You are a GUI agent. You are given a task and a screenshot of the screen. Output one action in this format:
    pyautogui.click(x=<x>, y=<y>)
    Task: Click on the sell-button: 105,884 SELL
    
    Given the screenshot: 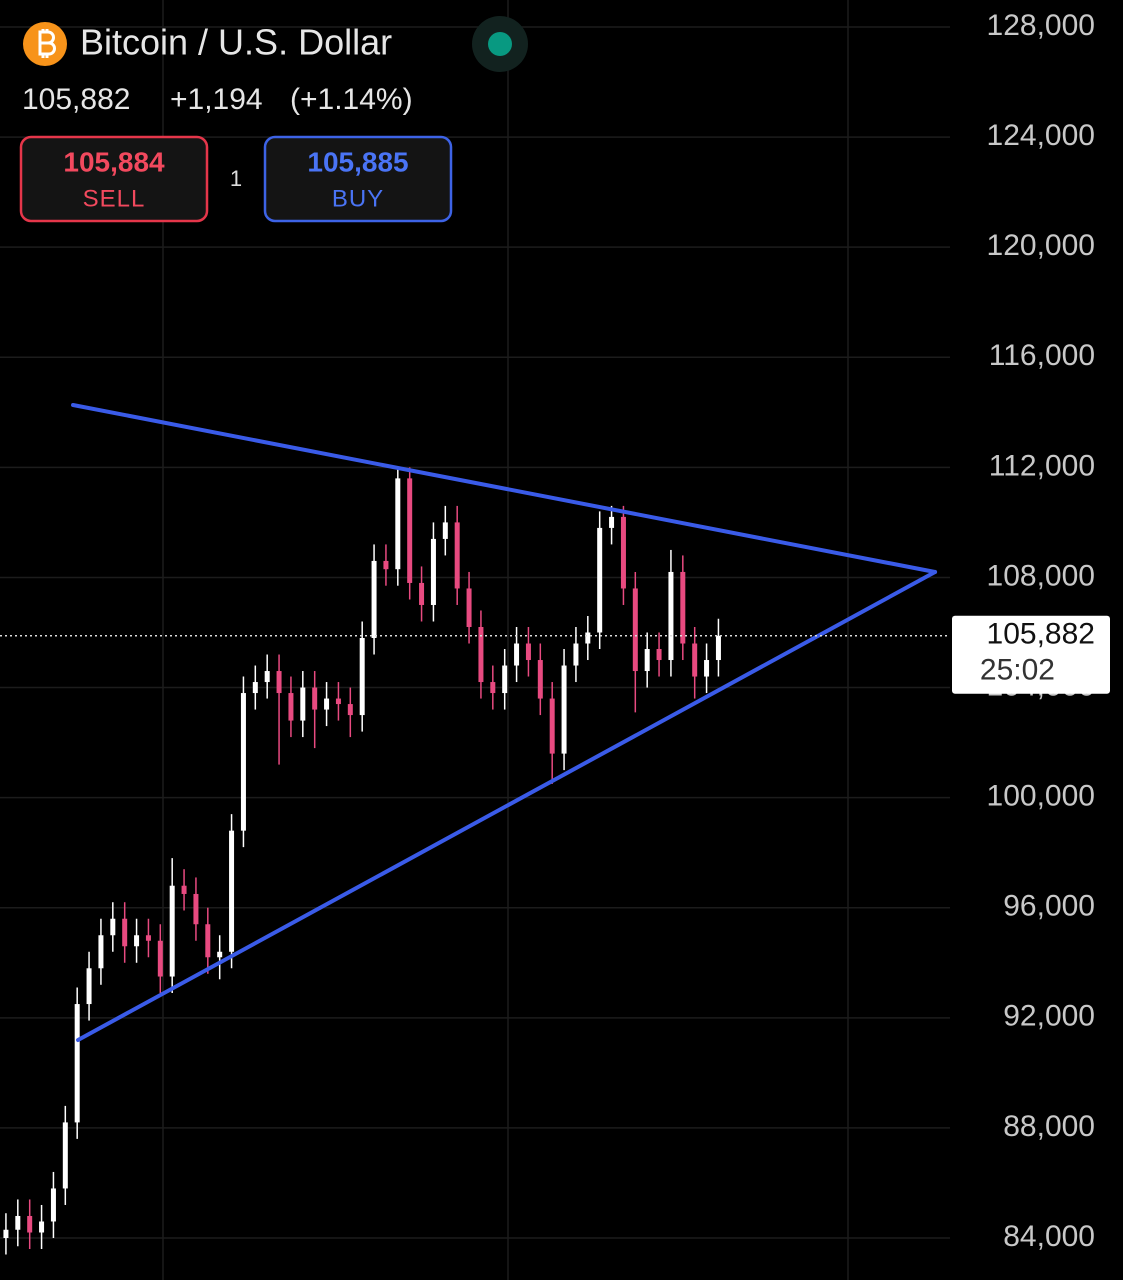 What is the action you would take?
    pyautogui.click(x=114, y=179)
    